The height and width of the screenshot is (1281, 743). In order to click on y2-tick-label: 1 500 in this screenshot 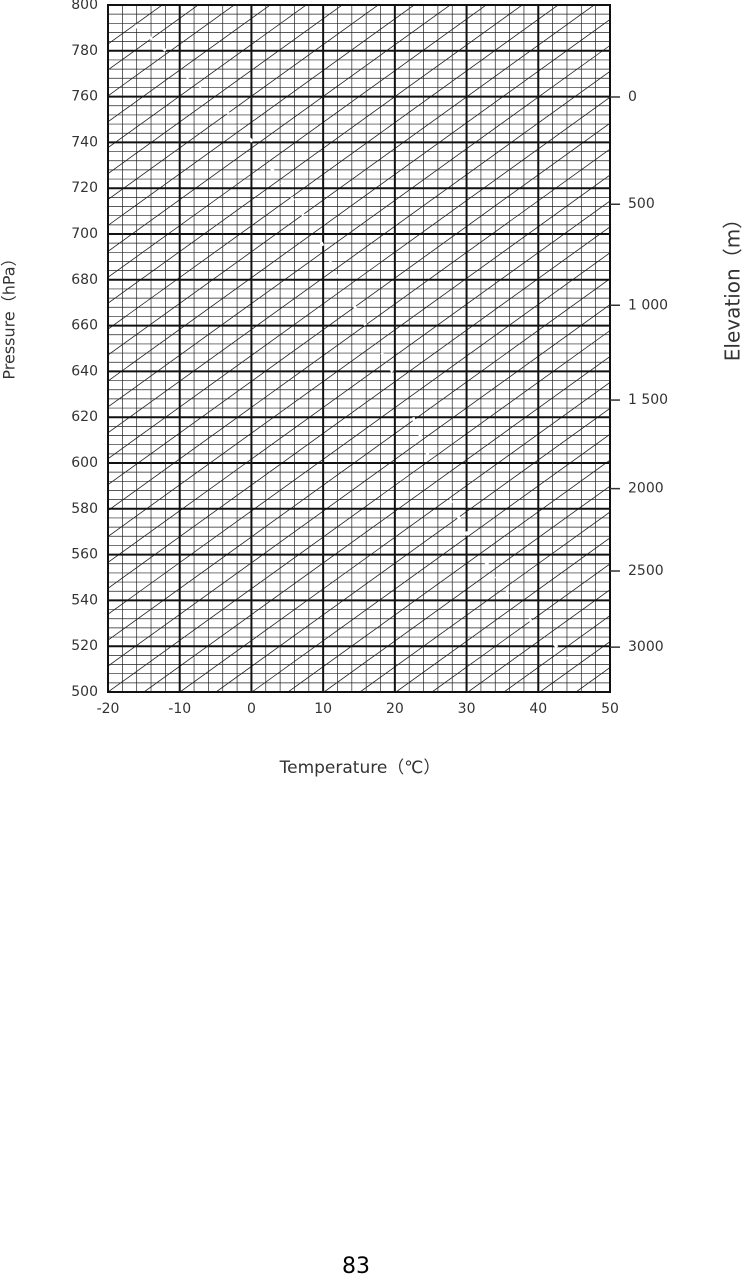, I will do `click(648, 400)`.